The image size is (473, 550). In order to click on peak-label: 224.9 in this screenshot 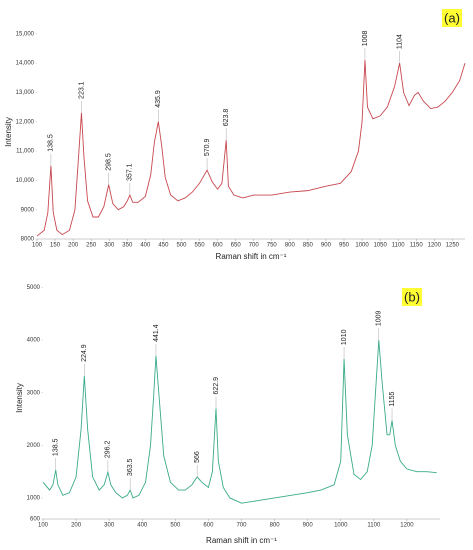, I will do `click(84, 353)`.